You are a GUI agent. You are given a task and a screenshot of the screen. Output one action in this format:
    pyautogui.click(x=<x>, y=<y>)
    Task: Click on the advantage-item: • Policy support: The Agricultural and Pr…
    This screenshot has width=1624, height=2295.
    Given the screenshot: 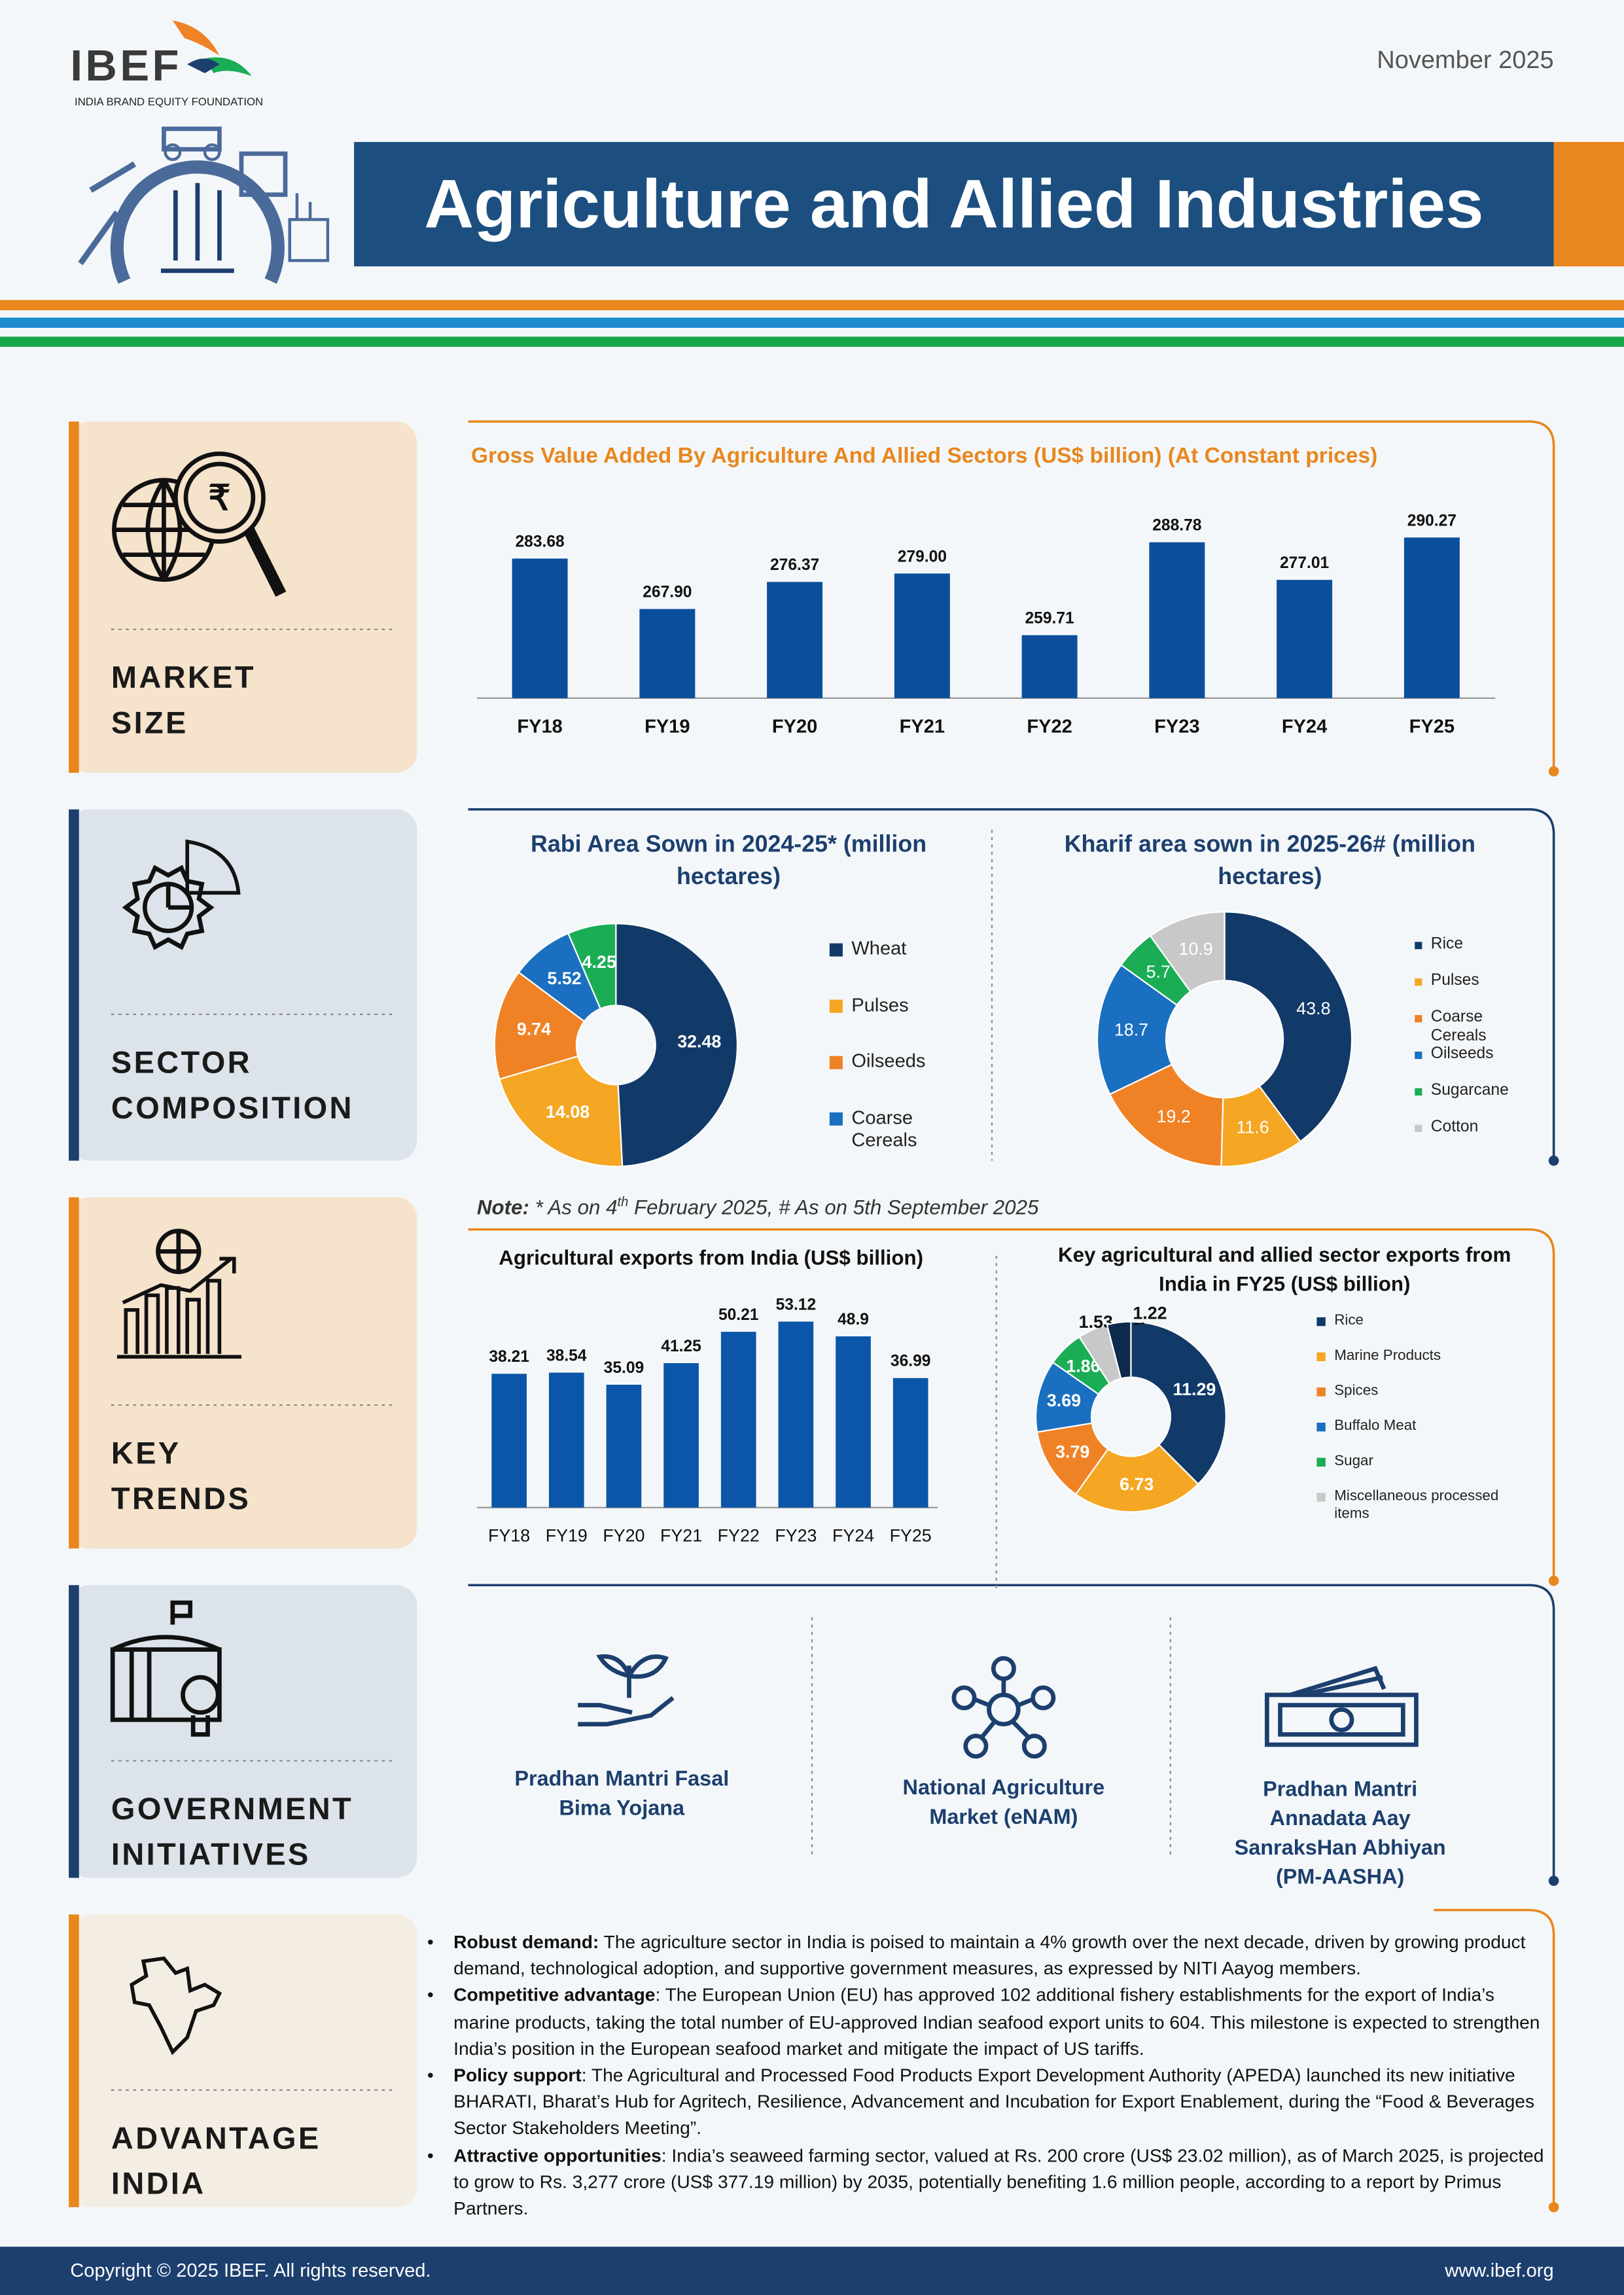 What is the action you would take?
    pyautogui.click(x=989, y=2102)
    